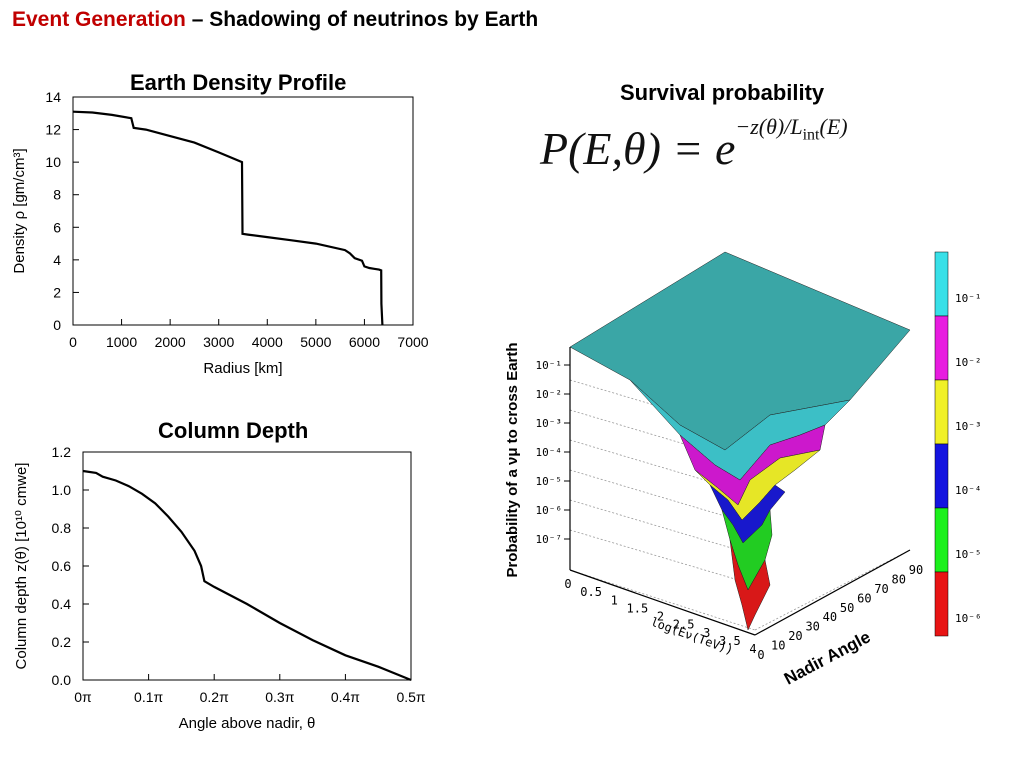  Describe the element at coordinates (752, 649) in the screenshot. I see `x-tick-label: 4` at that location.